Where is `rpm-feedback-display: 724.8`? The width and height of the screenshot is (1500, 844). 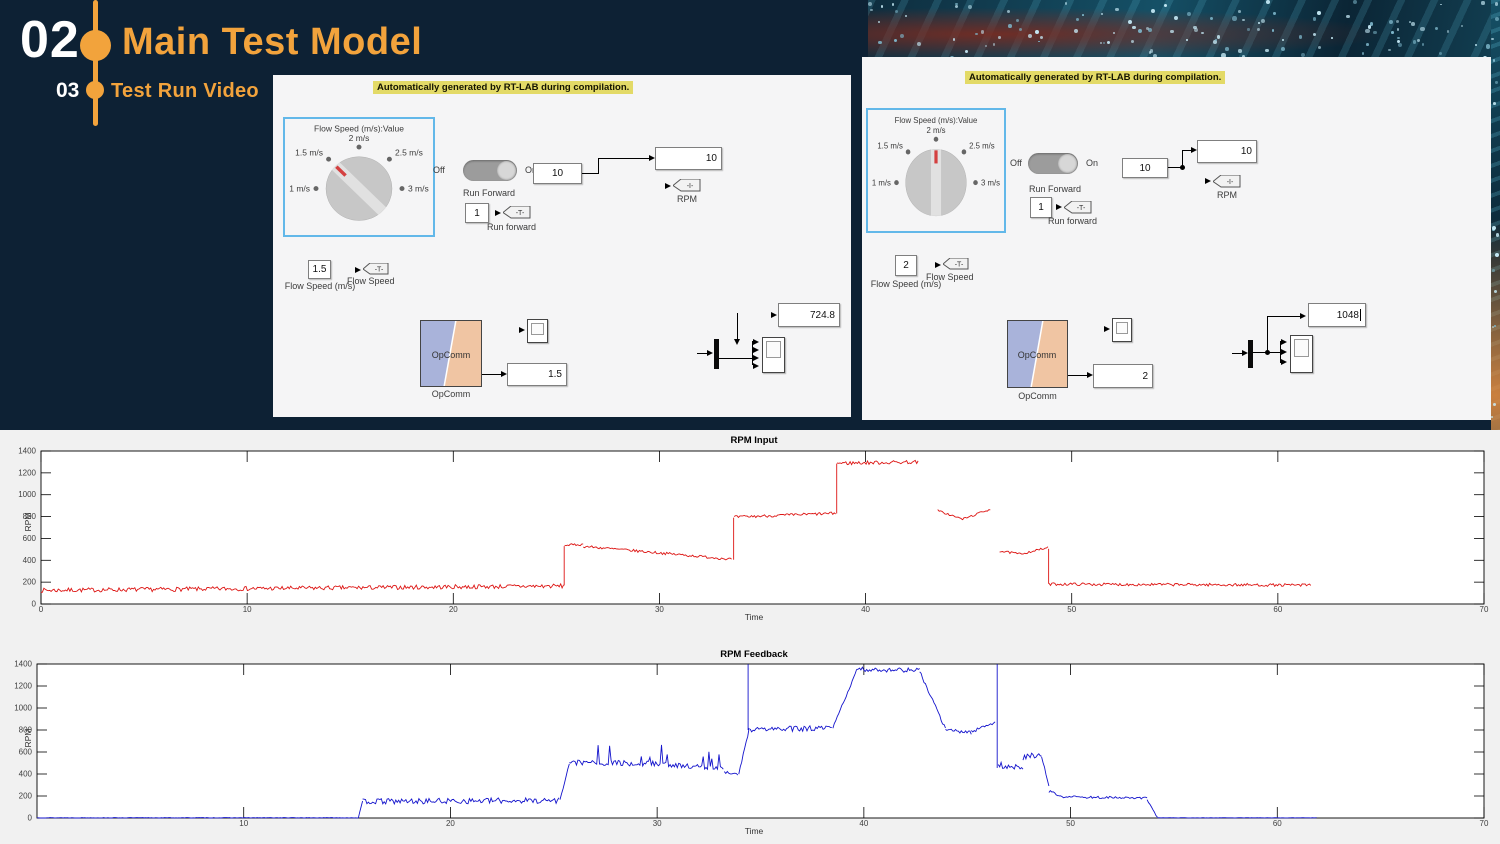 rpm-feedback-display: 724.8 is located at coordinates (809, 315).